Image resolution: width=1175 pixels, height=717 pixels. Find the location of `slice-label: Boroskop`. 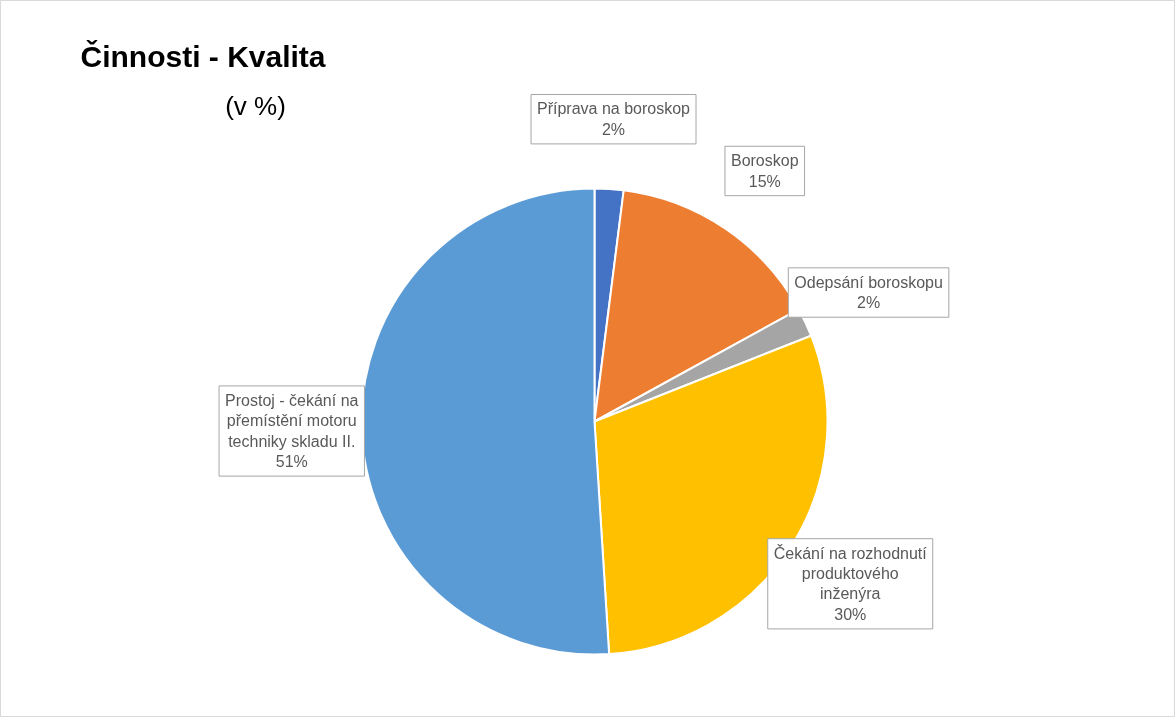

slice-label: Boroskop is located at coordinates (764, 161).